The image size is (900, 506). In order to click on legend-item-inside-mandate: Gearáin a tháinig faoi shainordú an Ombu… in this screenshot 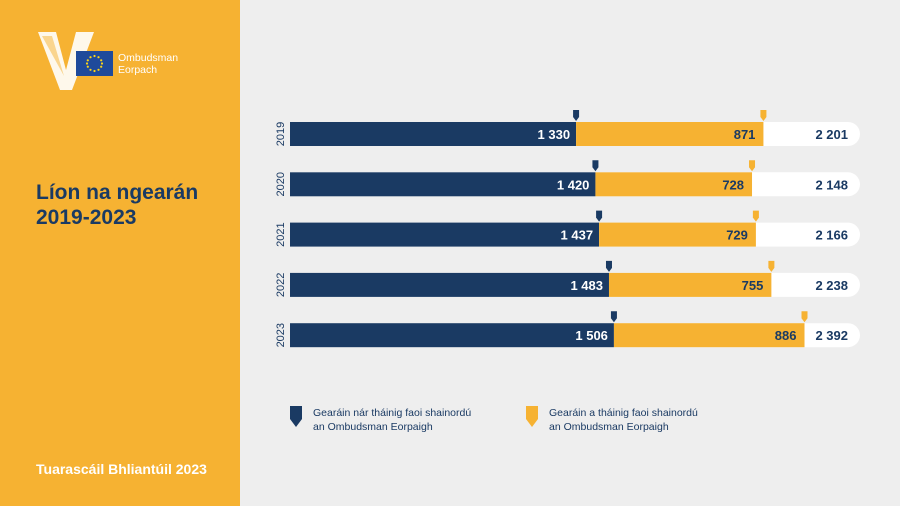, I will do `click(627, 420)`.